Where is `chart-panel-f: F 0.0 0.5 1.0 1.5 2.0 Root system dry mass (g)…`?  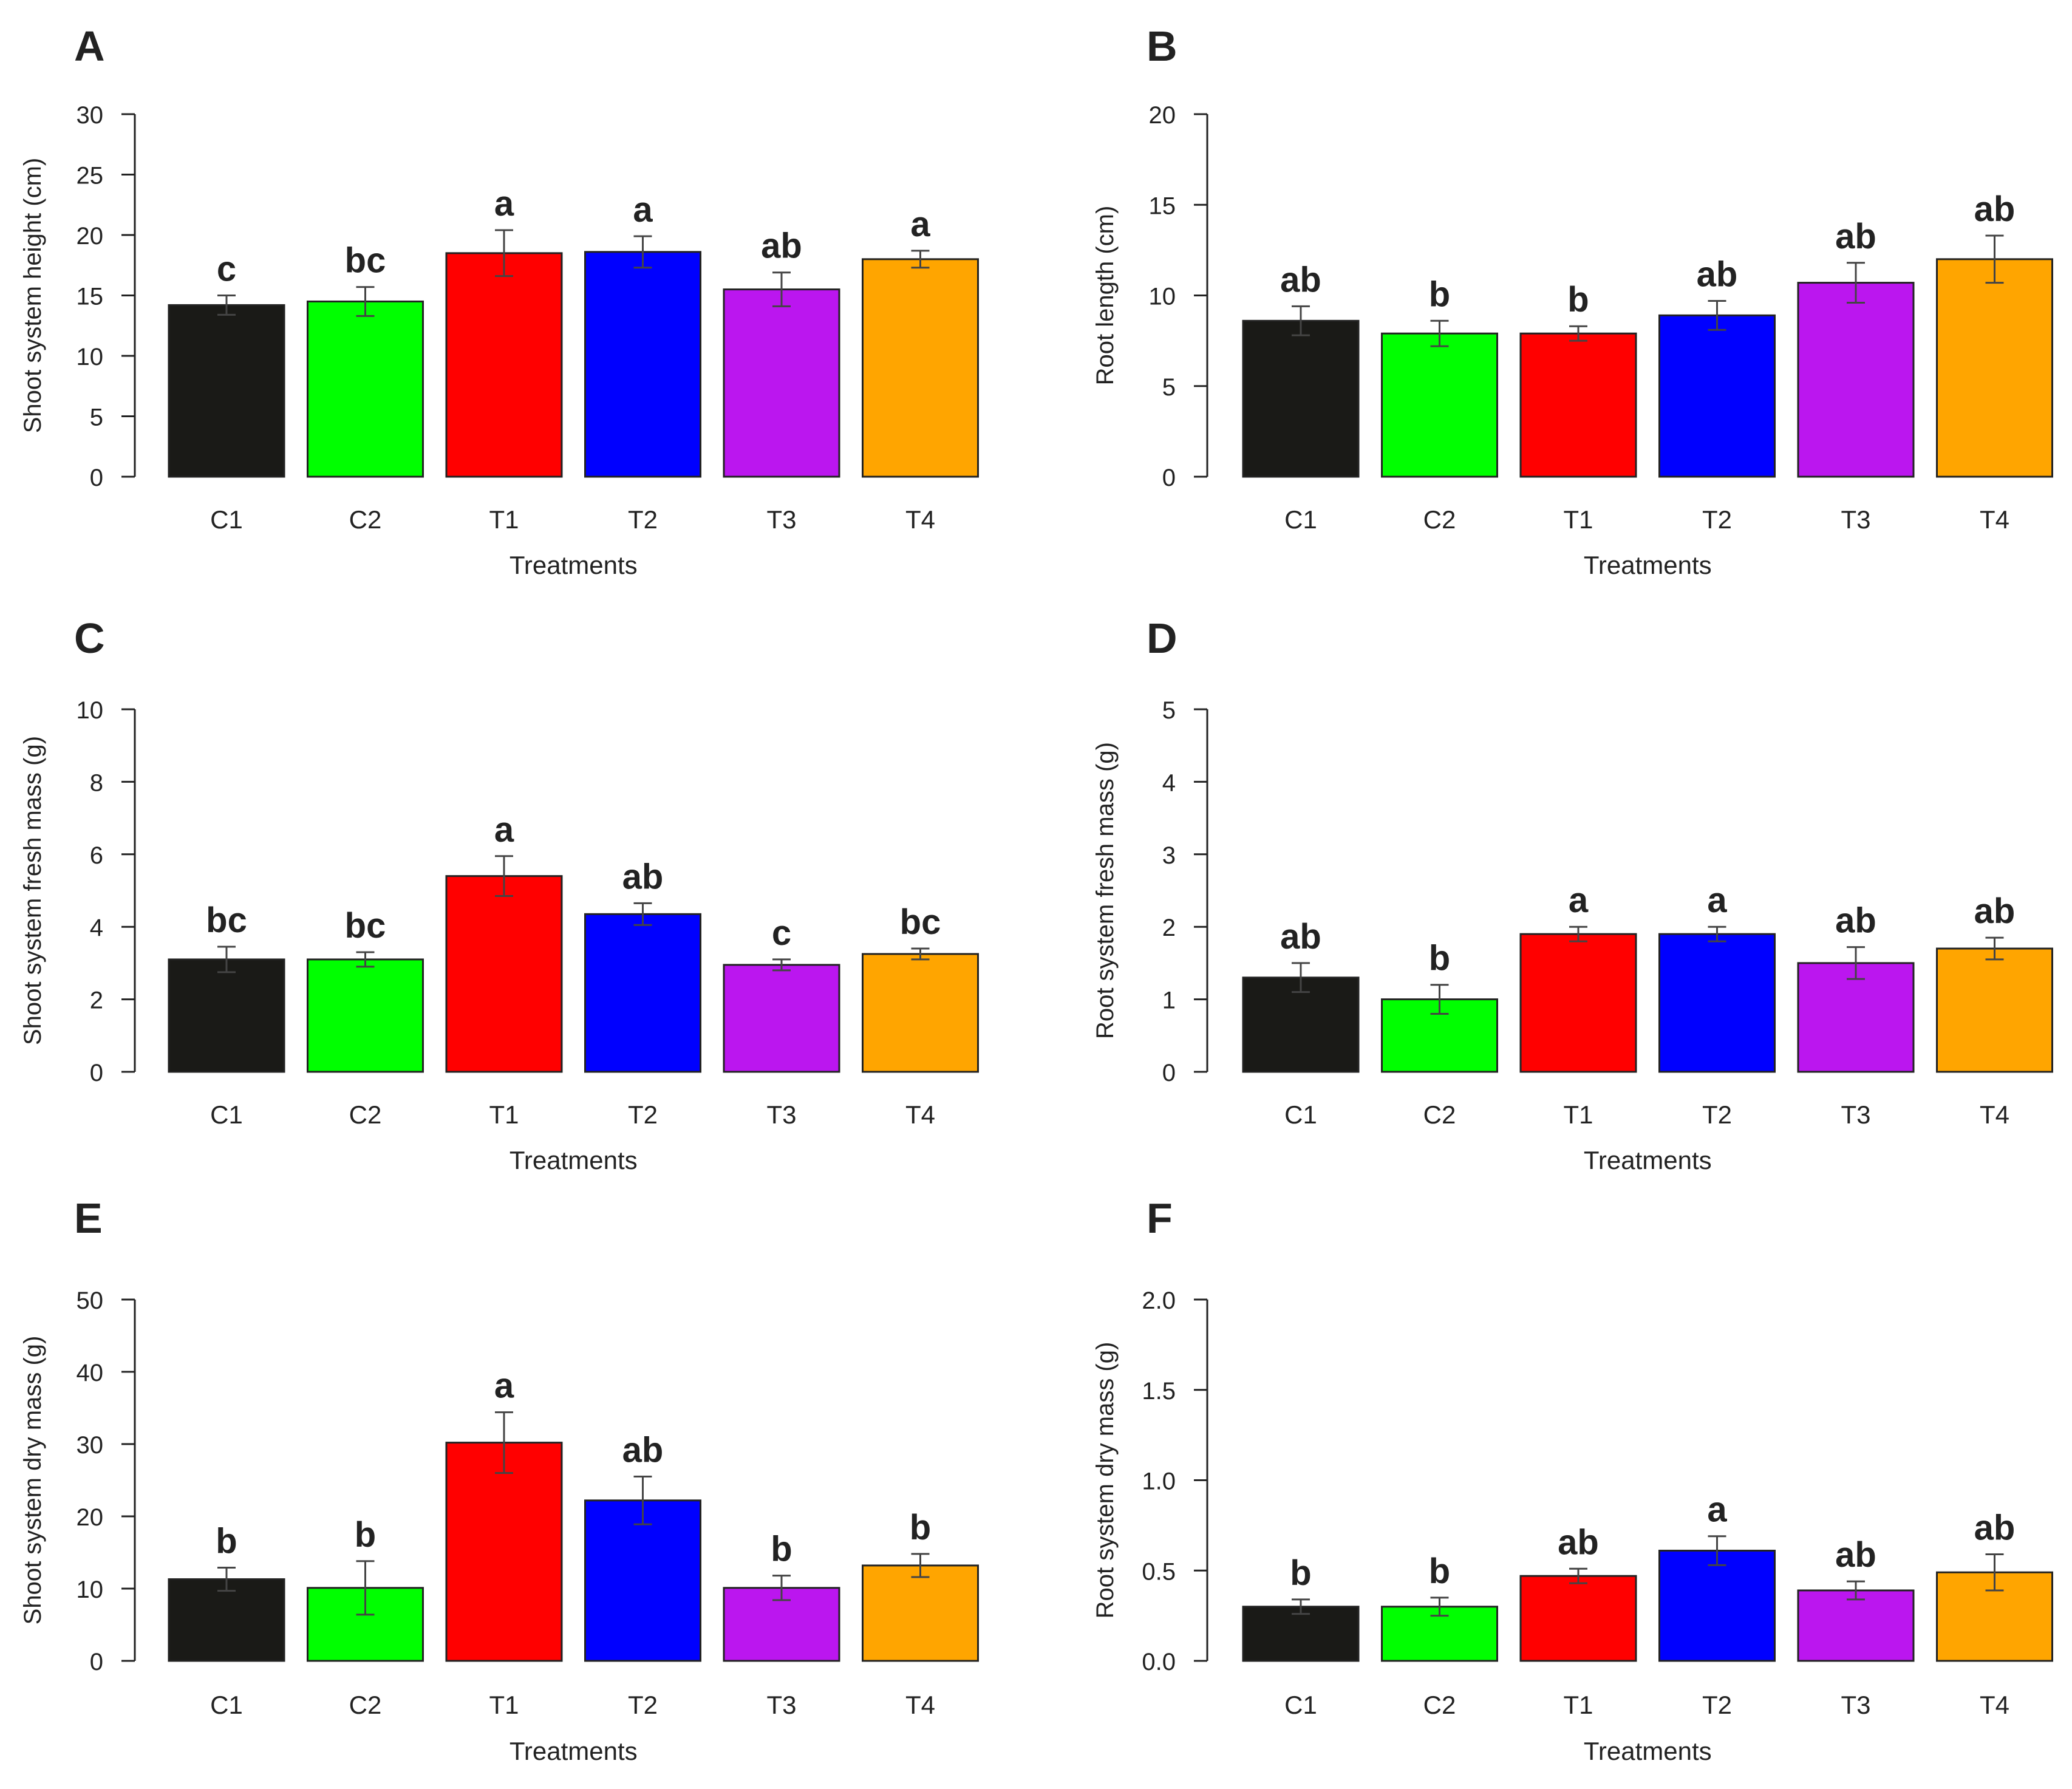
chart-panel-f: F 0.0 0.5 1.0 1.5 2.0 Root system dry mass (g)… is located at coordinates (1573, 1479).